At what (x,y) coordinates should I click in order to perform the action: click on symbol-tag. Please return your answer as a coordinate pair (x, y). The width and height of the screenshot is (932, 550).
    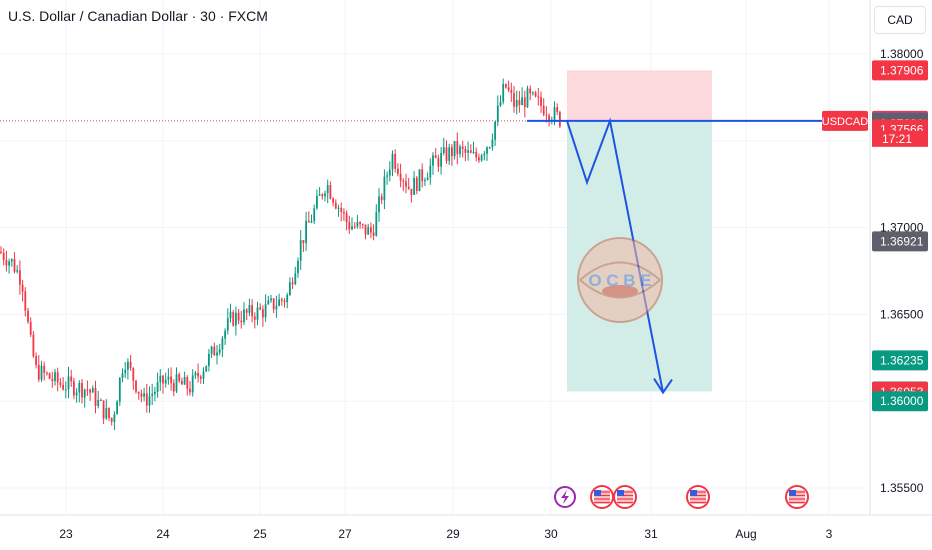
    Looking at the image, I should click on (845, 120).